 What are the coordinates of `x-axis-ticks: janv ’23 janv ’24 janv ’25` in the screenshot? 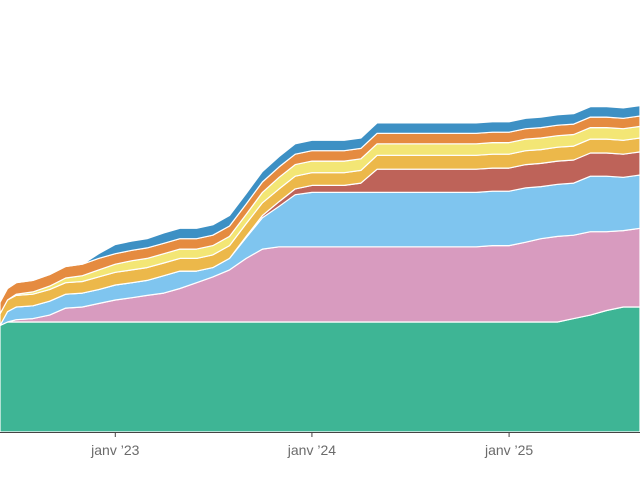 It's located at (311, 445).